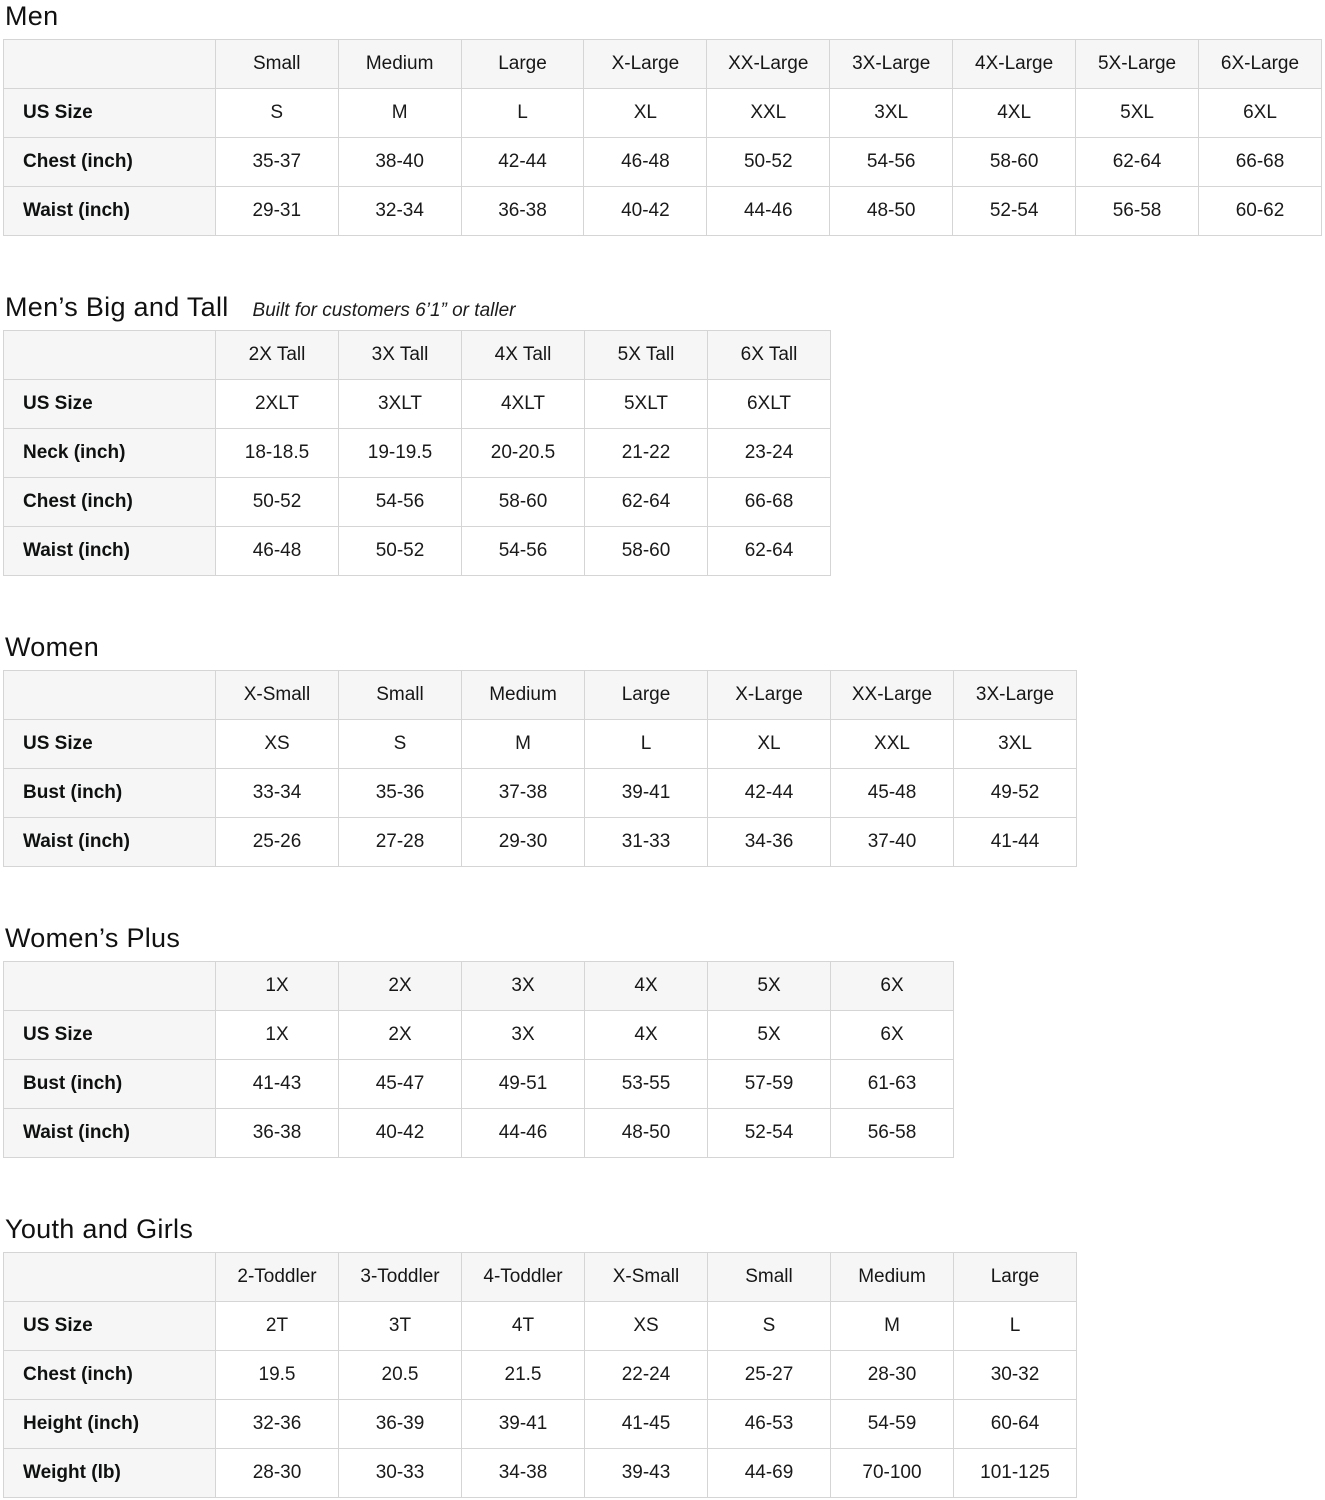  Describe the element at coordinates (1014, 113) in the screenshot. I see `size-cell: 4XL` at that location.